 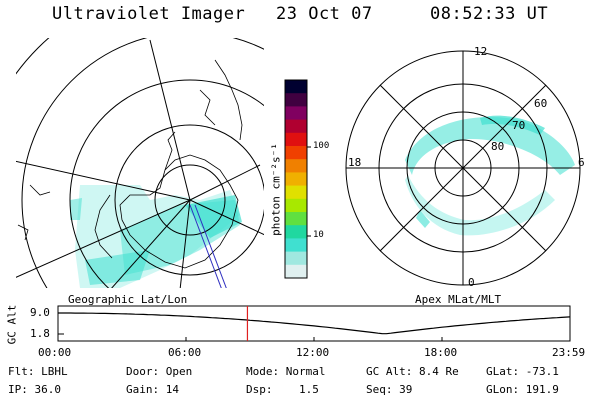 I want to click on gc-alt-plot, so click(x=314, y=323).